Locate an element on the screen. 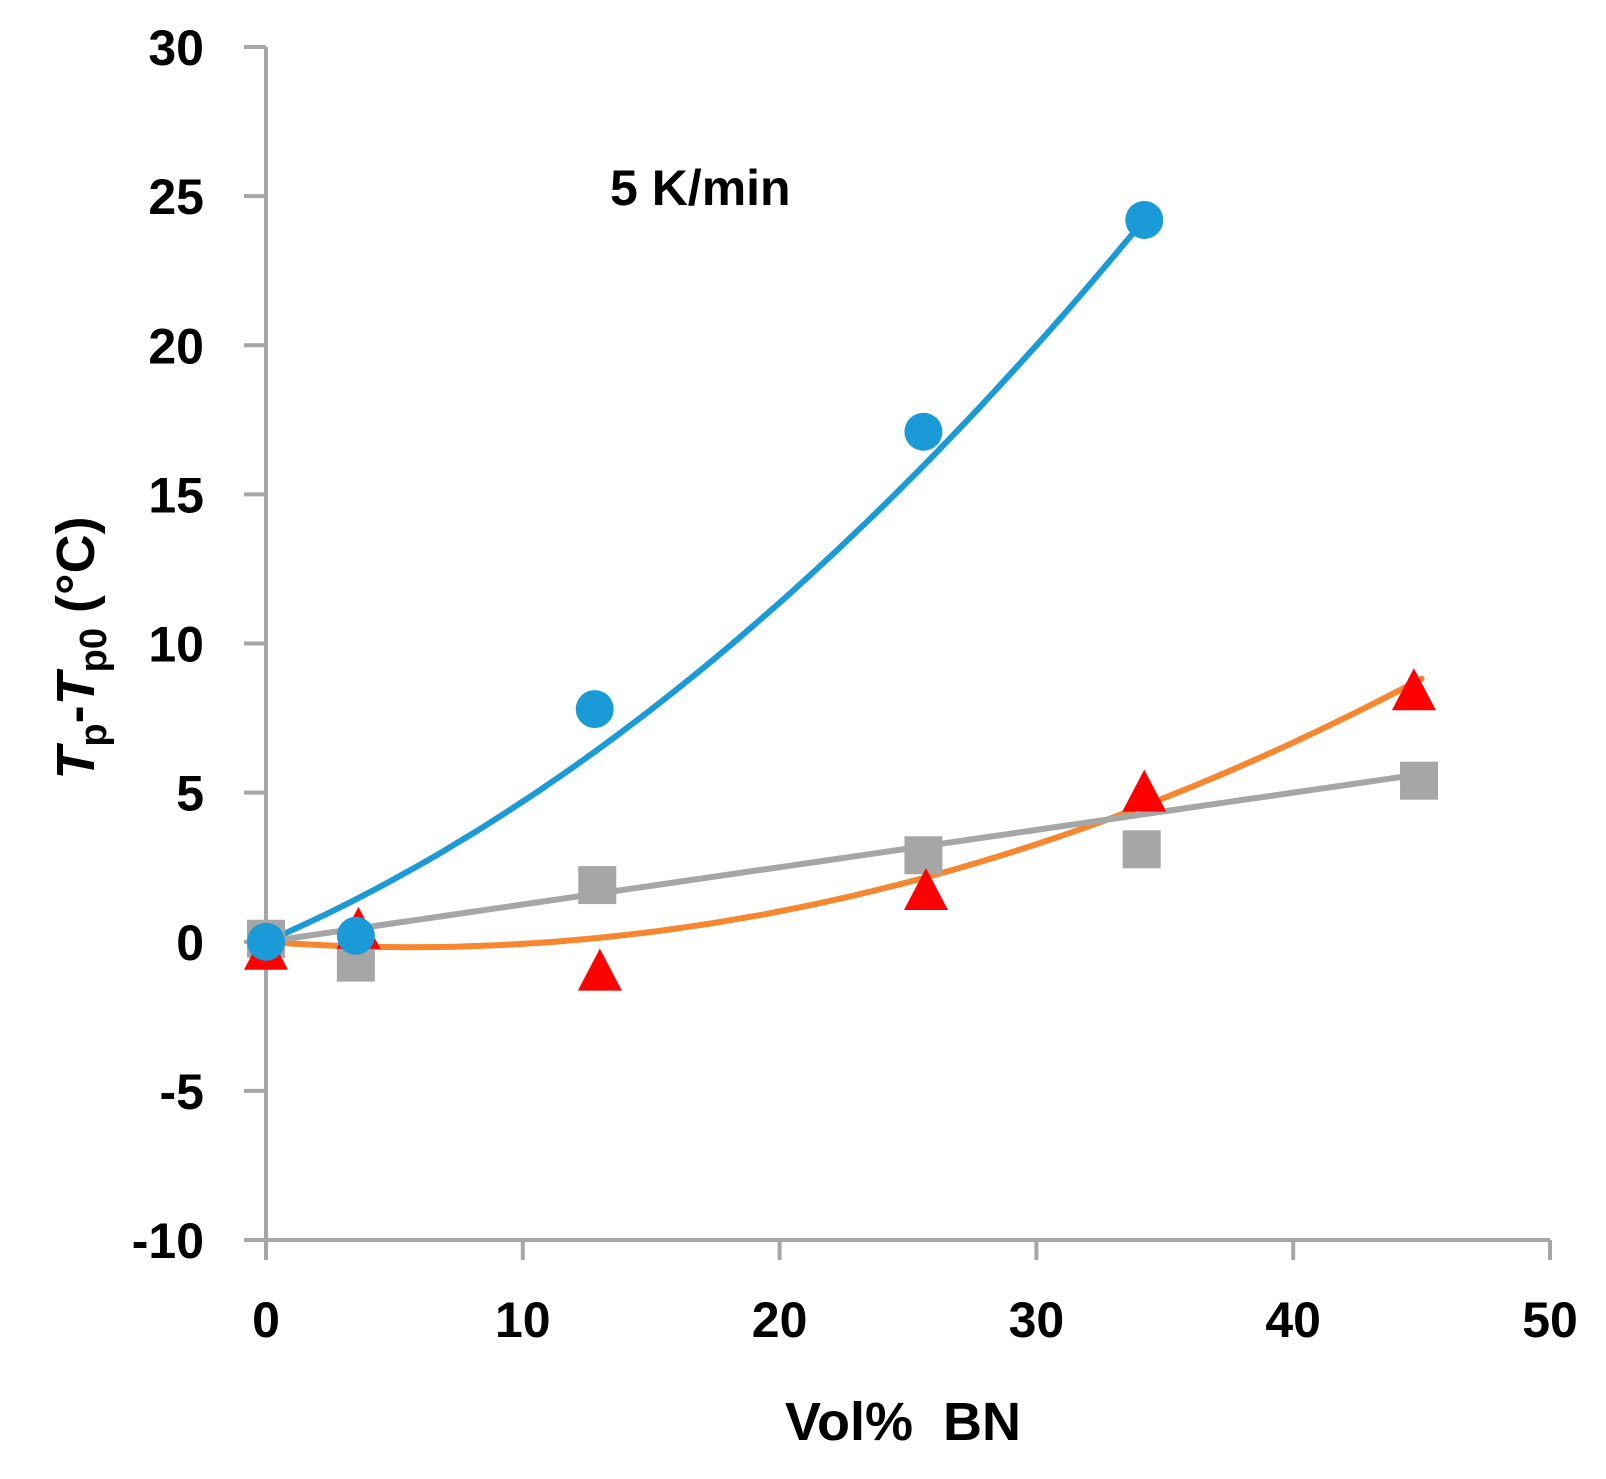 This screenshot has width=1606, height=1479. y-title-sub2: p0 is located at coordinates (94, 650).